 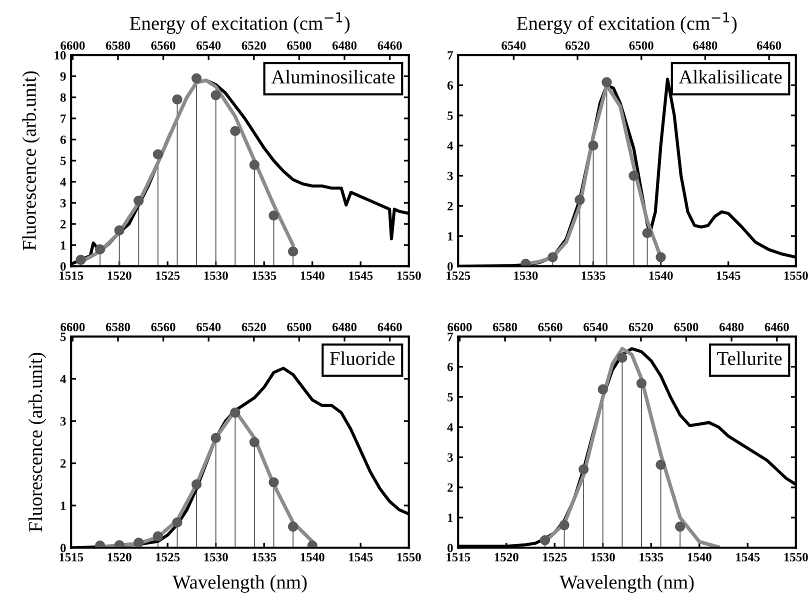 What do you see at coordinates (362, 358) in the screenshot?
I see `annotation: Fluoride` at bounding box center [362, 358].